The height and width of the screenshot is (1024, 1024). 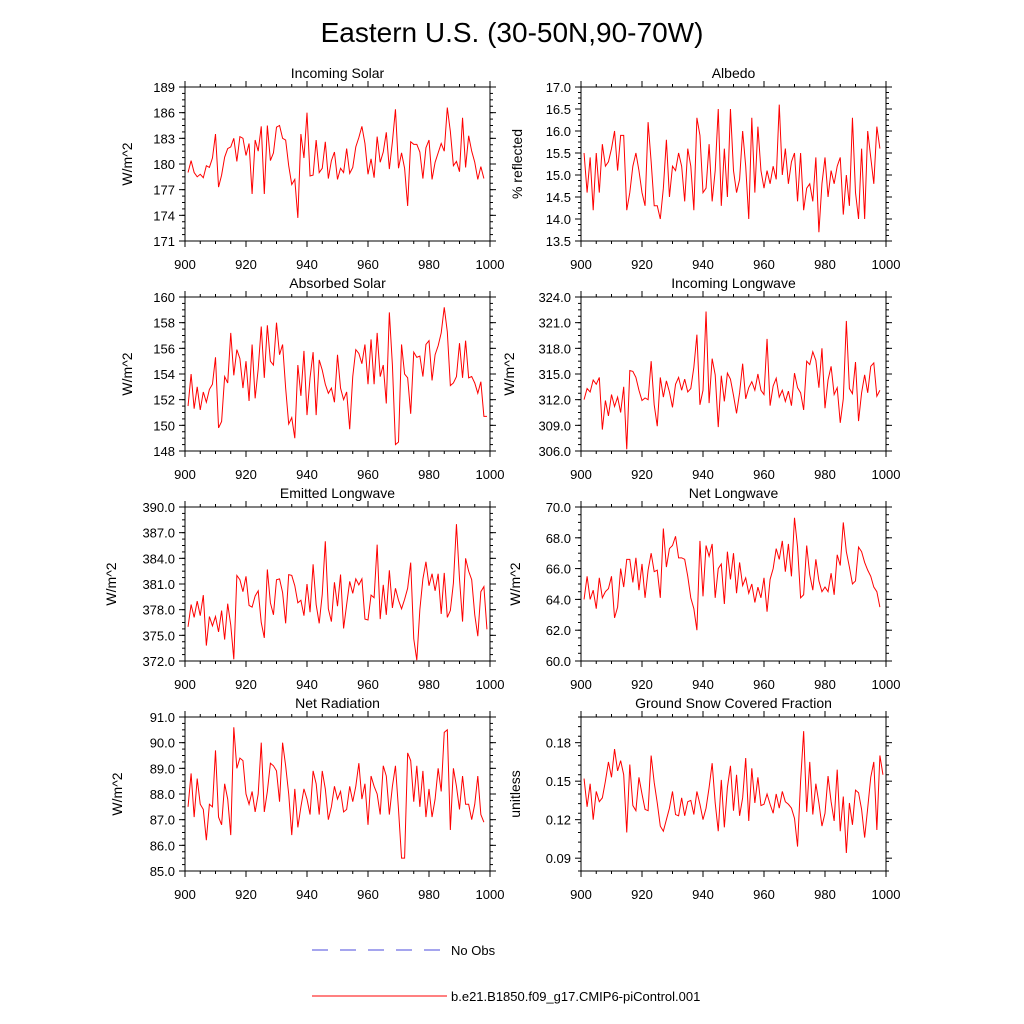 What do you see at coordinates (164, 451) in the screenshot?
I see `y-tick-label: 148` at bounding box center [164, 451].